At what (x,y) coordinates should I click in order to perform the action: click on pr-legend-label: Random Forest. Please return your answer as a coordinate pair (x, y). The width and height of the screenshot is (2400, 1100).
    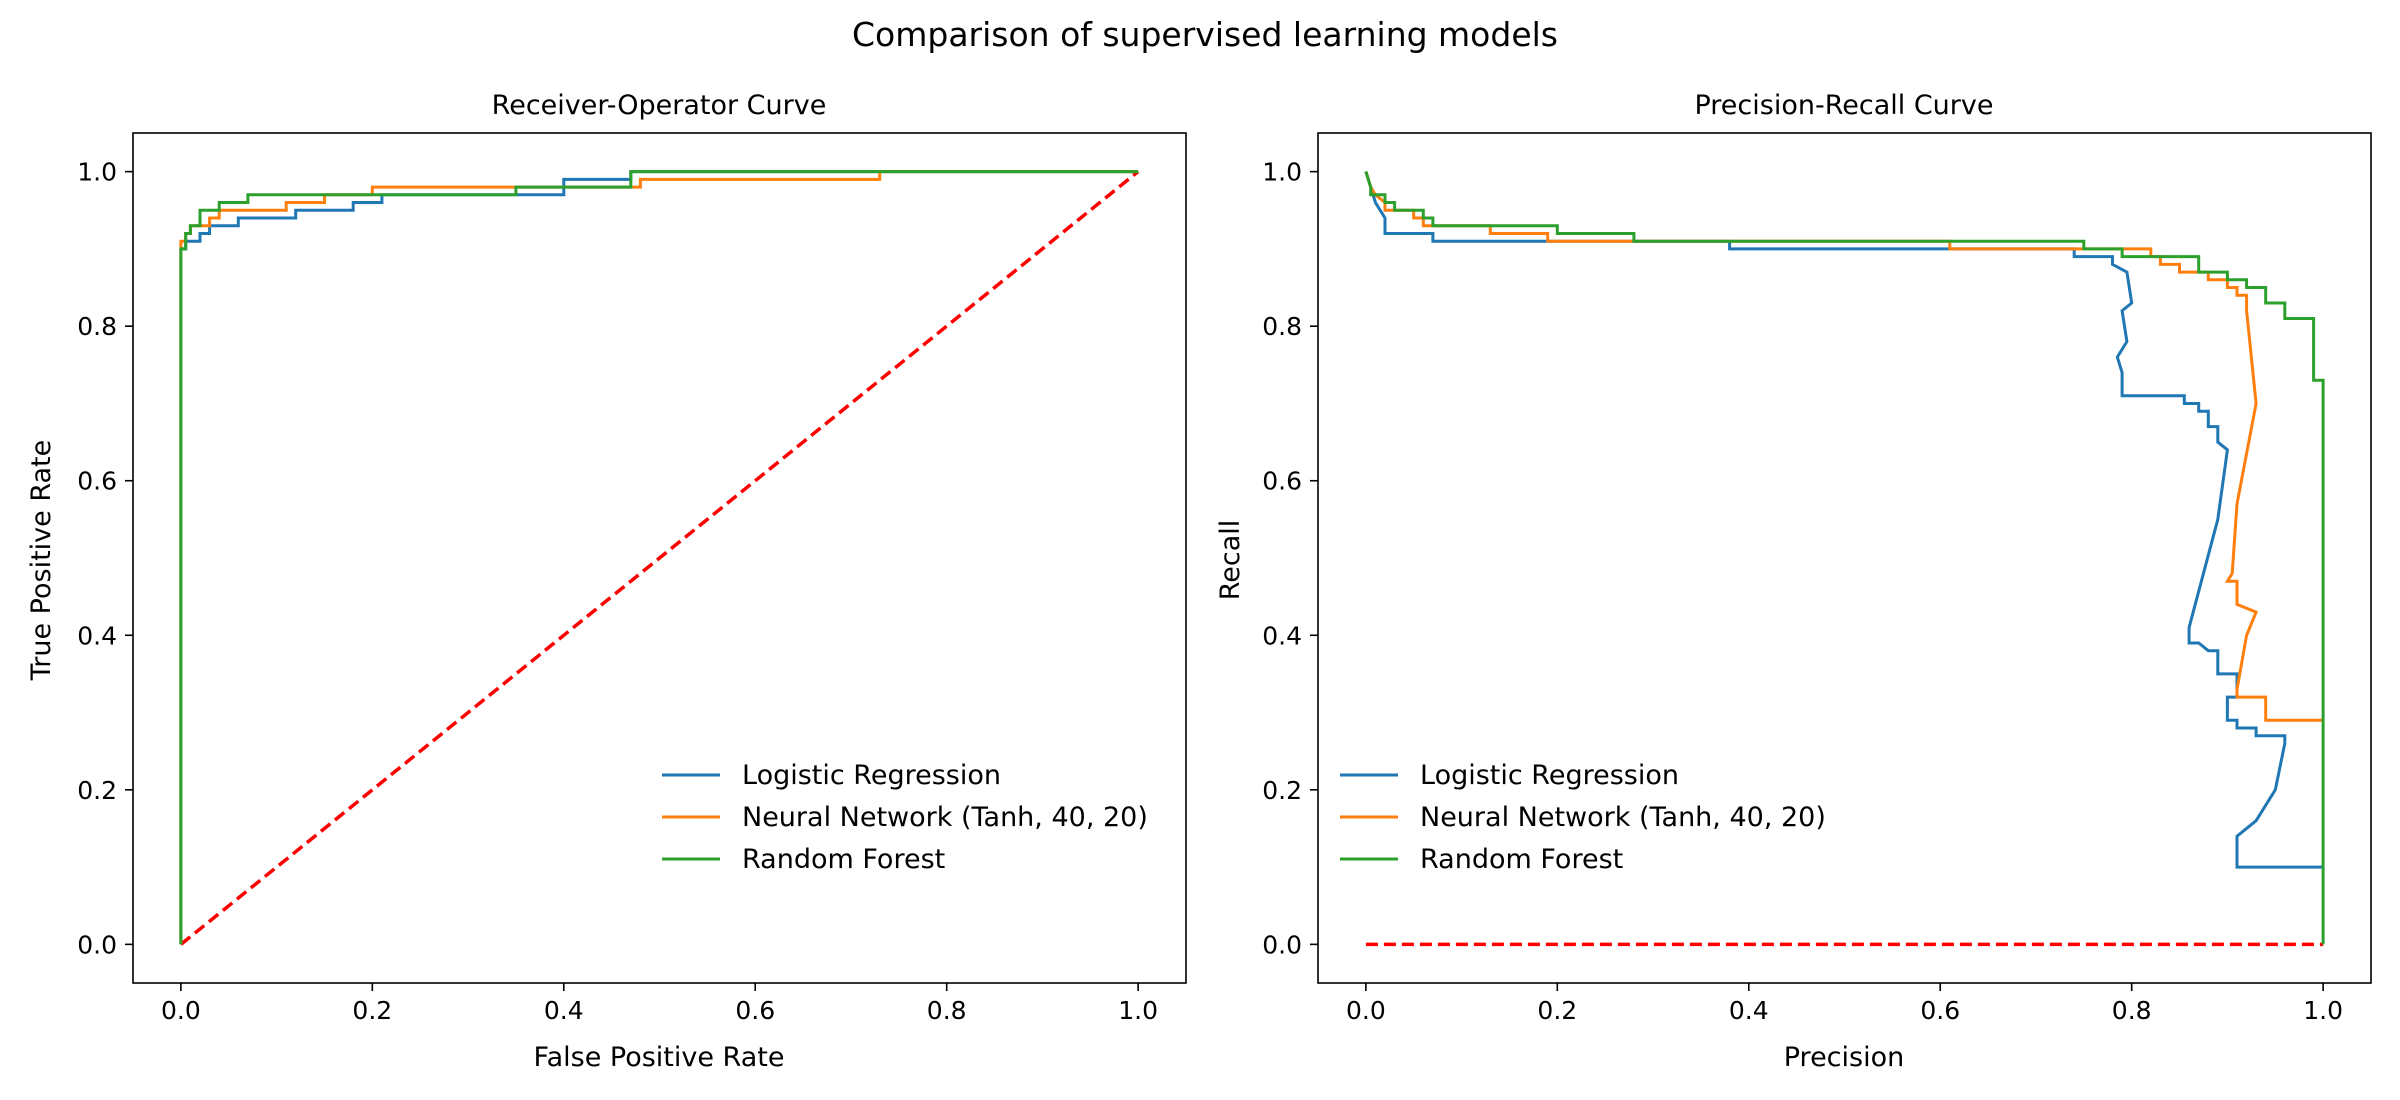
    Looking at the image, I should click on (1521, 859).